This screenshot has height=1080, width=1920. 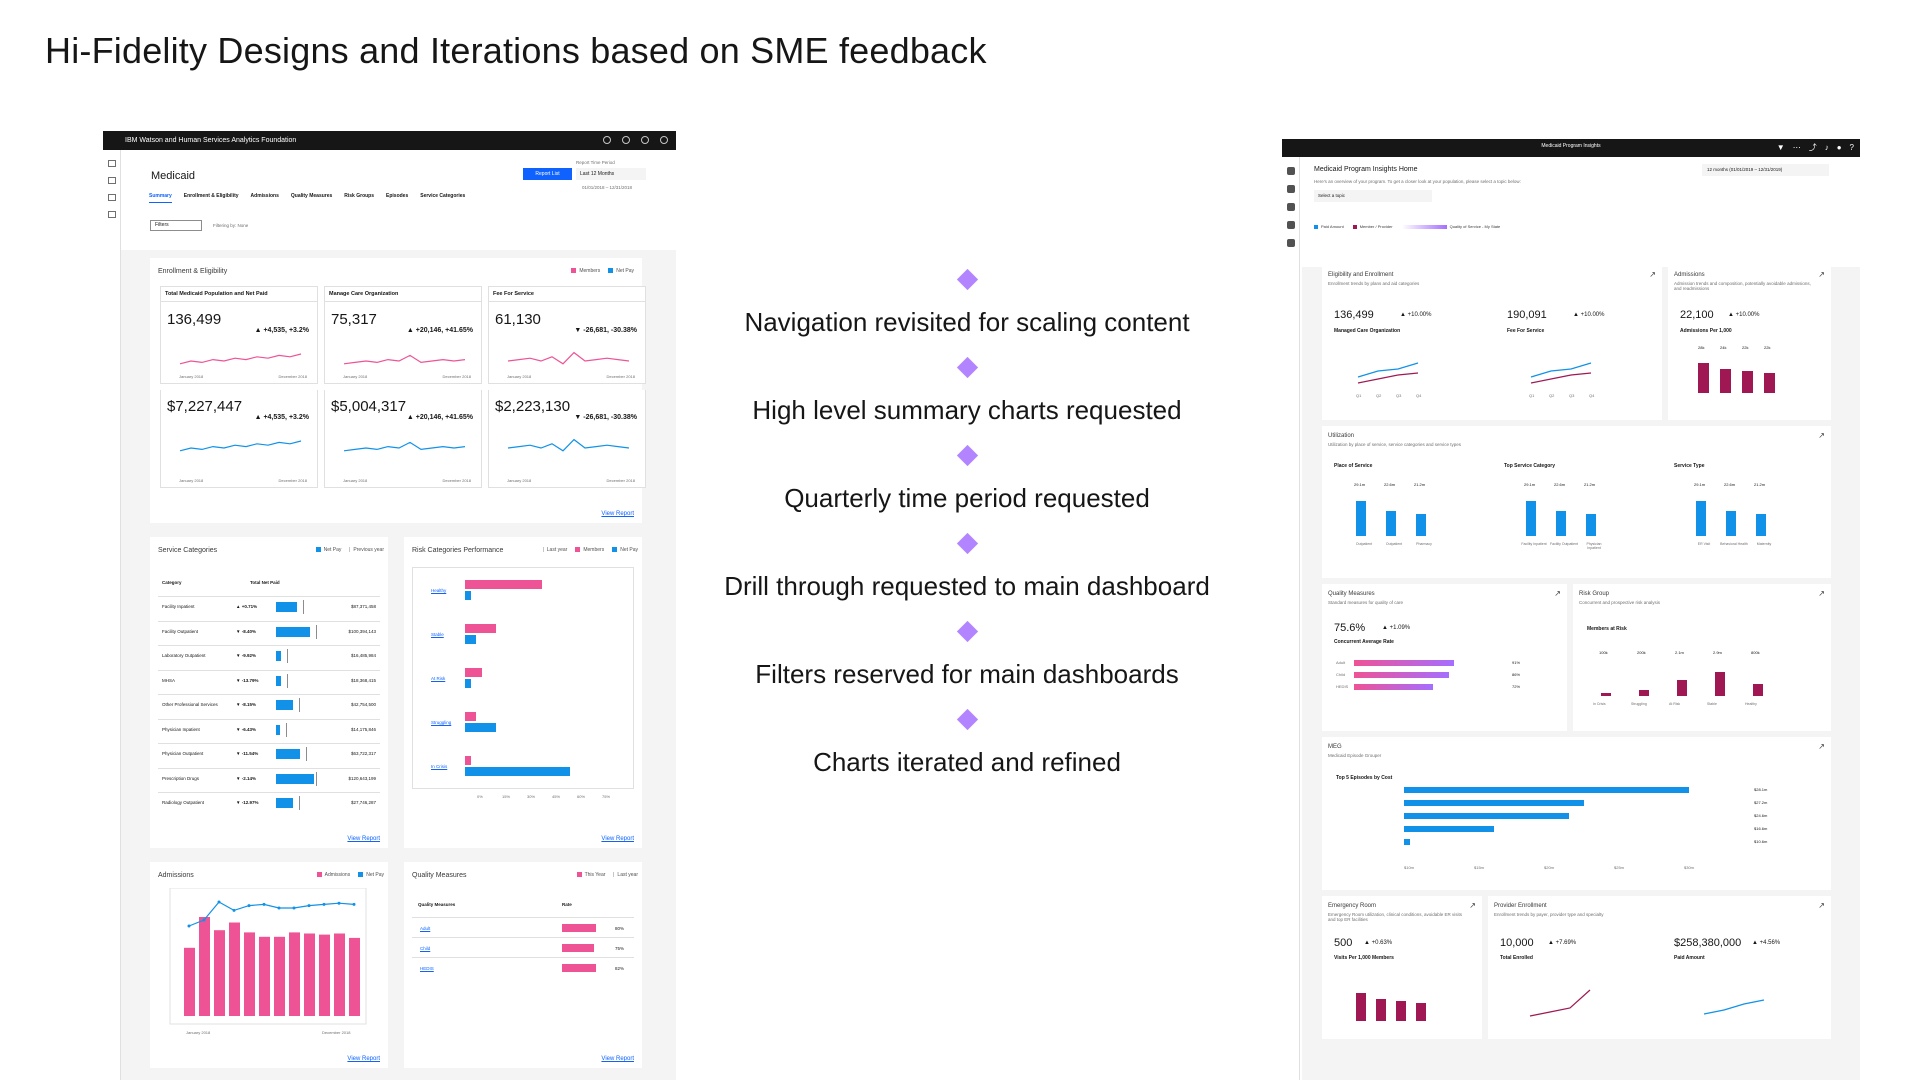 I want to click on admissions-label: Admissions Per 1,000, so click(x=1706, y=331).